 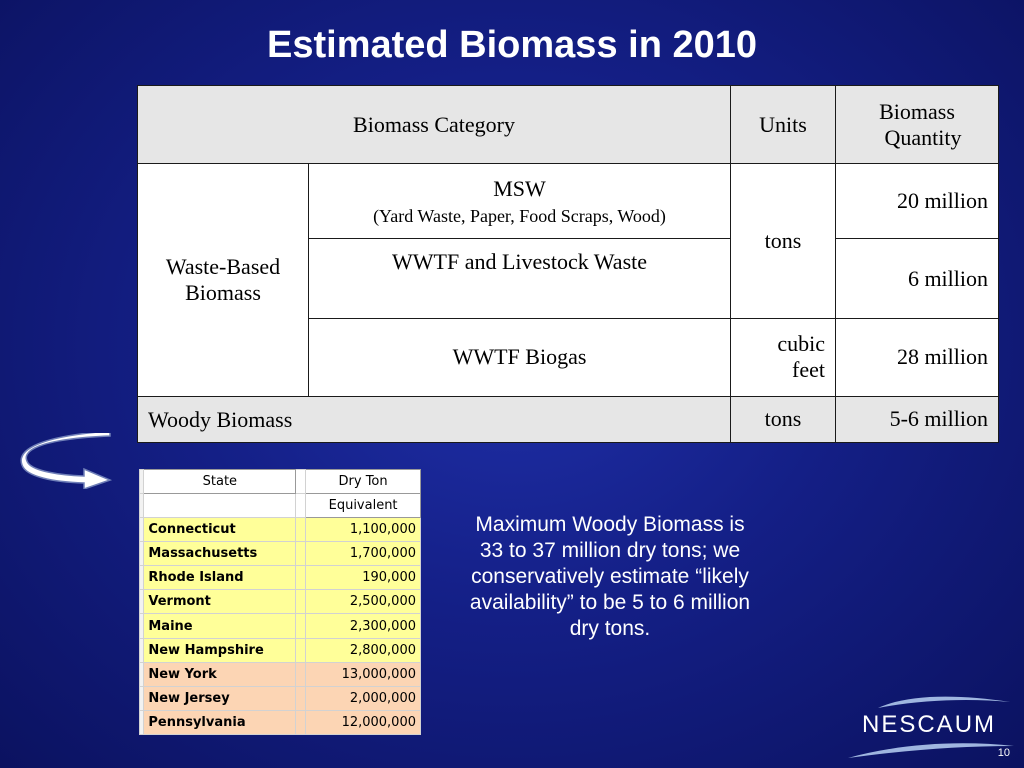 I want to click on state-table-header-row: State Dry Ton, so click(x=279, y=481).